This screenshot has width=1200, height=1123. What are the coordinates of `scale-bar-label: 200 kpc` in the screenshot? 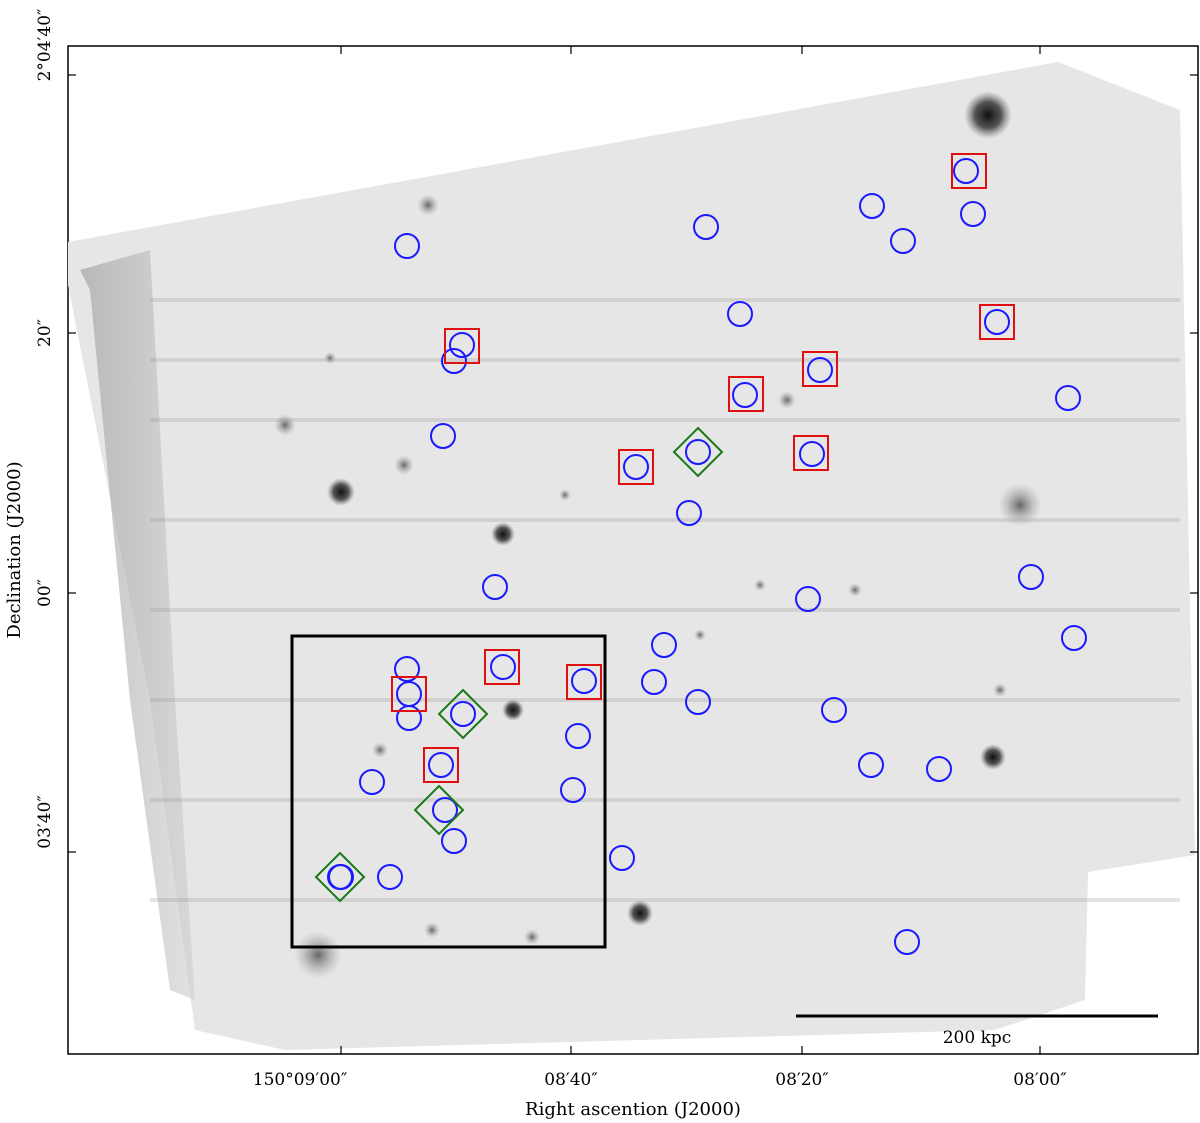 It's located at (977, 1038).